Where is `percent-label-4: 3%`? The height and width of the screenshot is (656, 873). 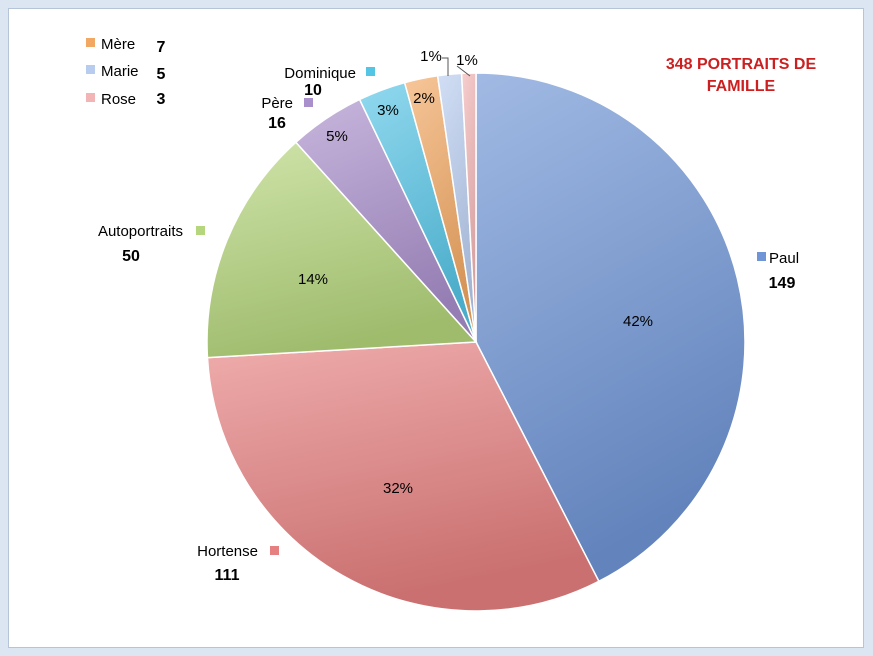
percent-label-4: 3% is located at coordinates (388, 110).